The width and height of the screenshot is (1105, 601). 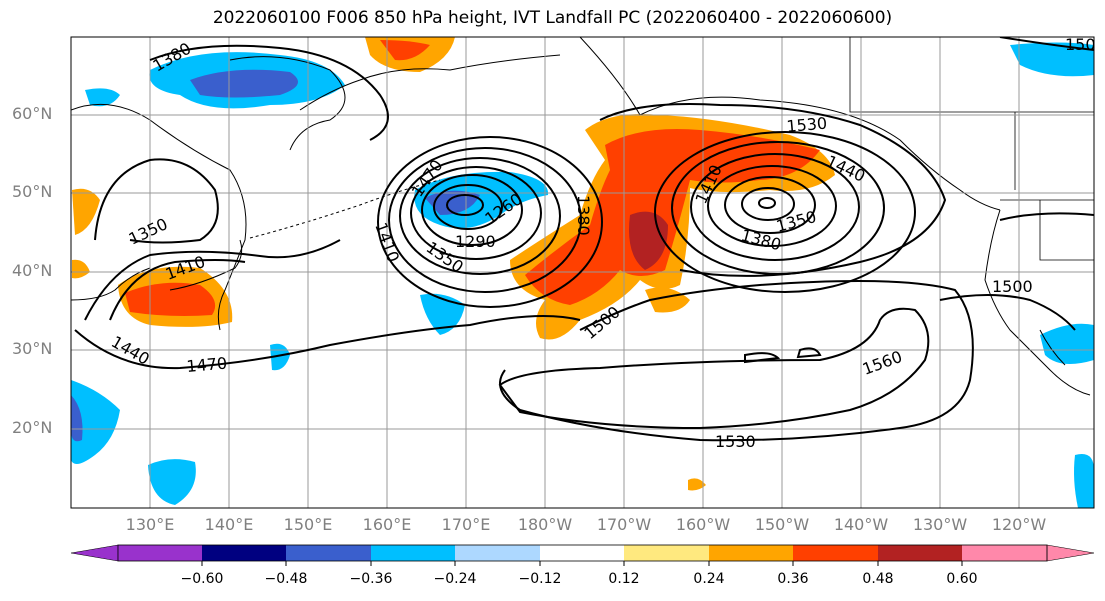 What do you see at coordinates (229, 524) in the screenshot?
I see `lon-label: 140°E` at bounding box center [229, 524].